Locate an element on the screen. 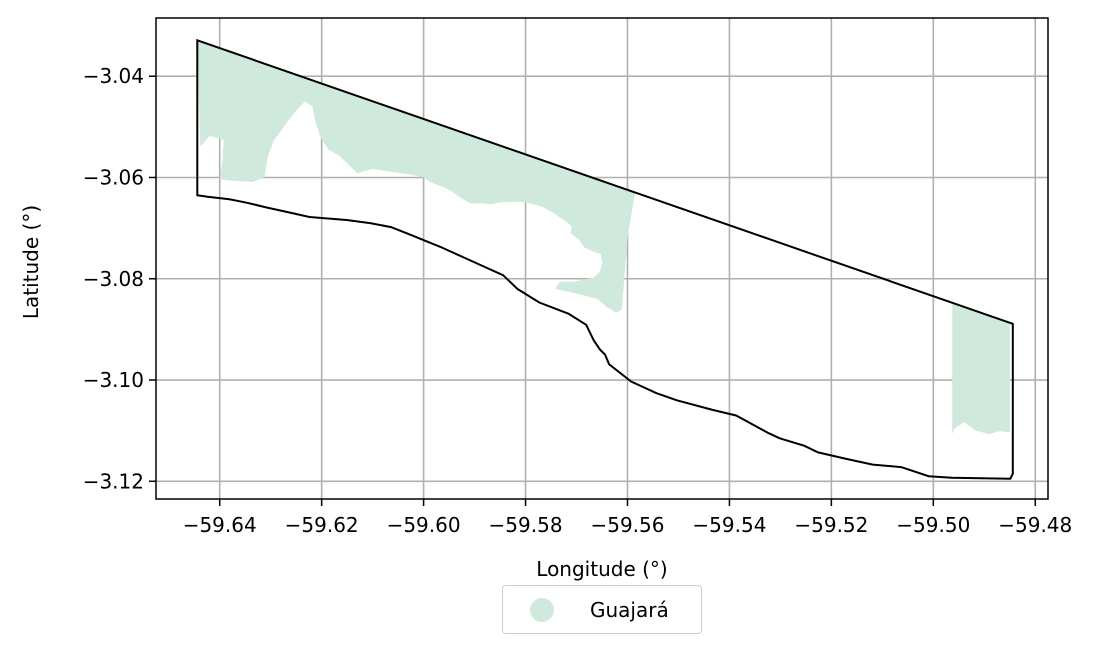 This screenshot has height=655, width=1099. region-guajara is located at coordinates (981, 368).